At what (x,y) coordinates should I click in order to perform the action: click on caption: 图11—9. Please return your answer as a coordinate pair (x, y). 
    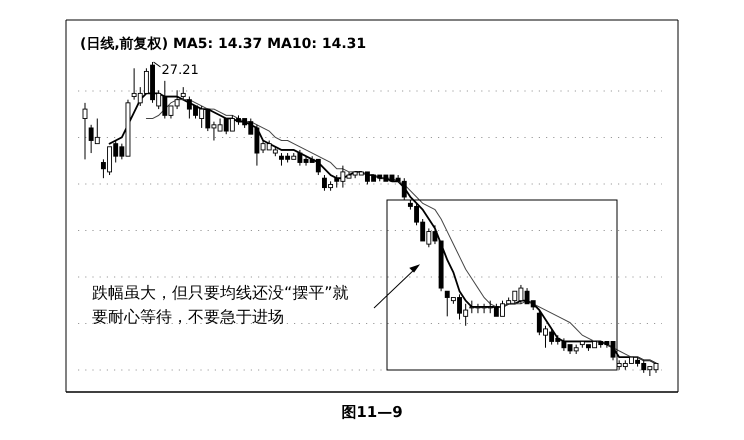
    Looking at the image, I should click on (372, 412).